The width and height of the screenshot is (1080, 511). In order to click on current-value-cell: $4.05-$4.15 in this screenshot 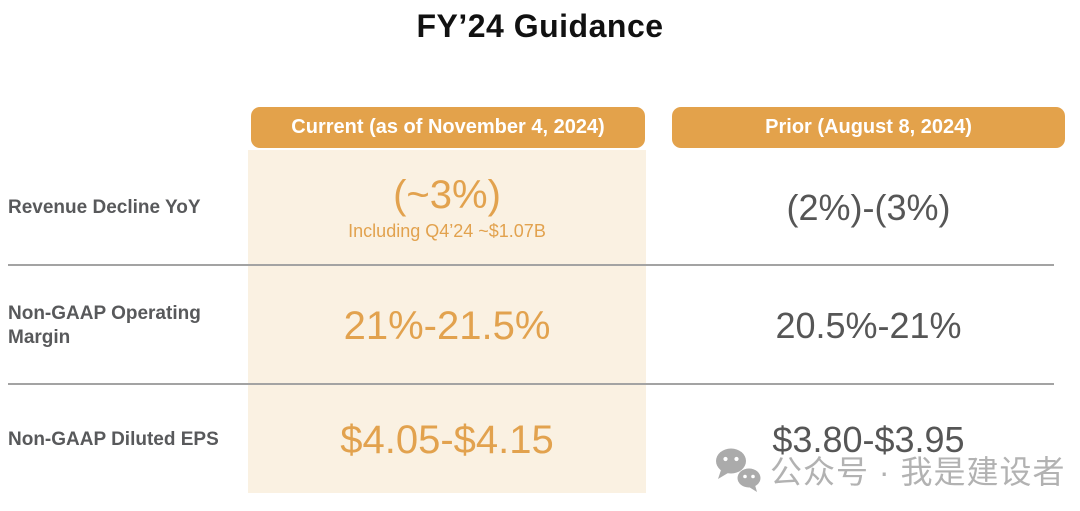, I will do `click(447, 439)`.